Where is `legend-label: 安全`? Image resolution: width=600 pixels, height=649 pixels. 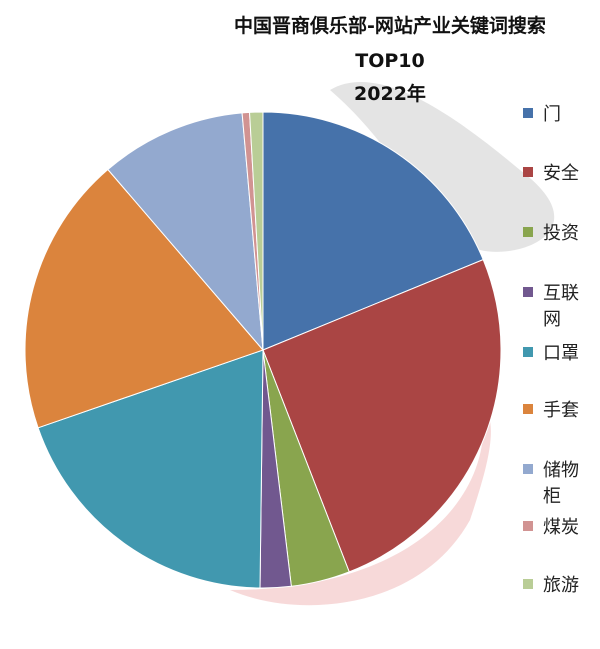 legend-label: 安全 is located at coordinates (561, 173).